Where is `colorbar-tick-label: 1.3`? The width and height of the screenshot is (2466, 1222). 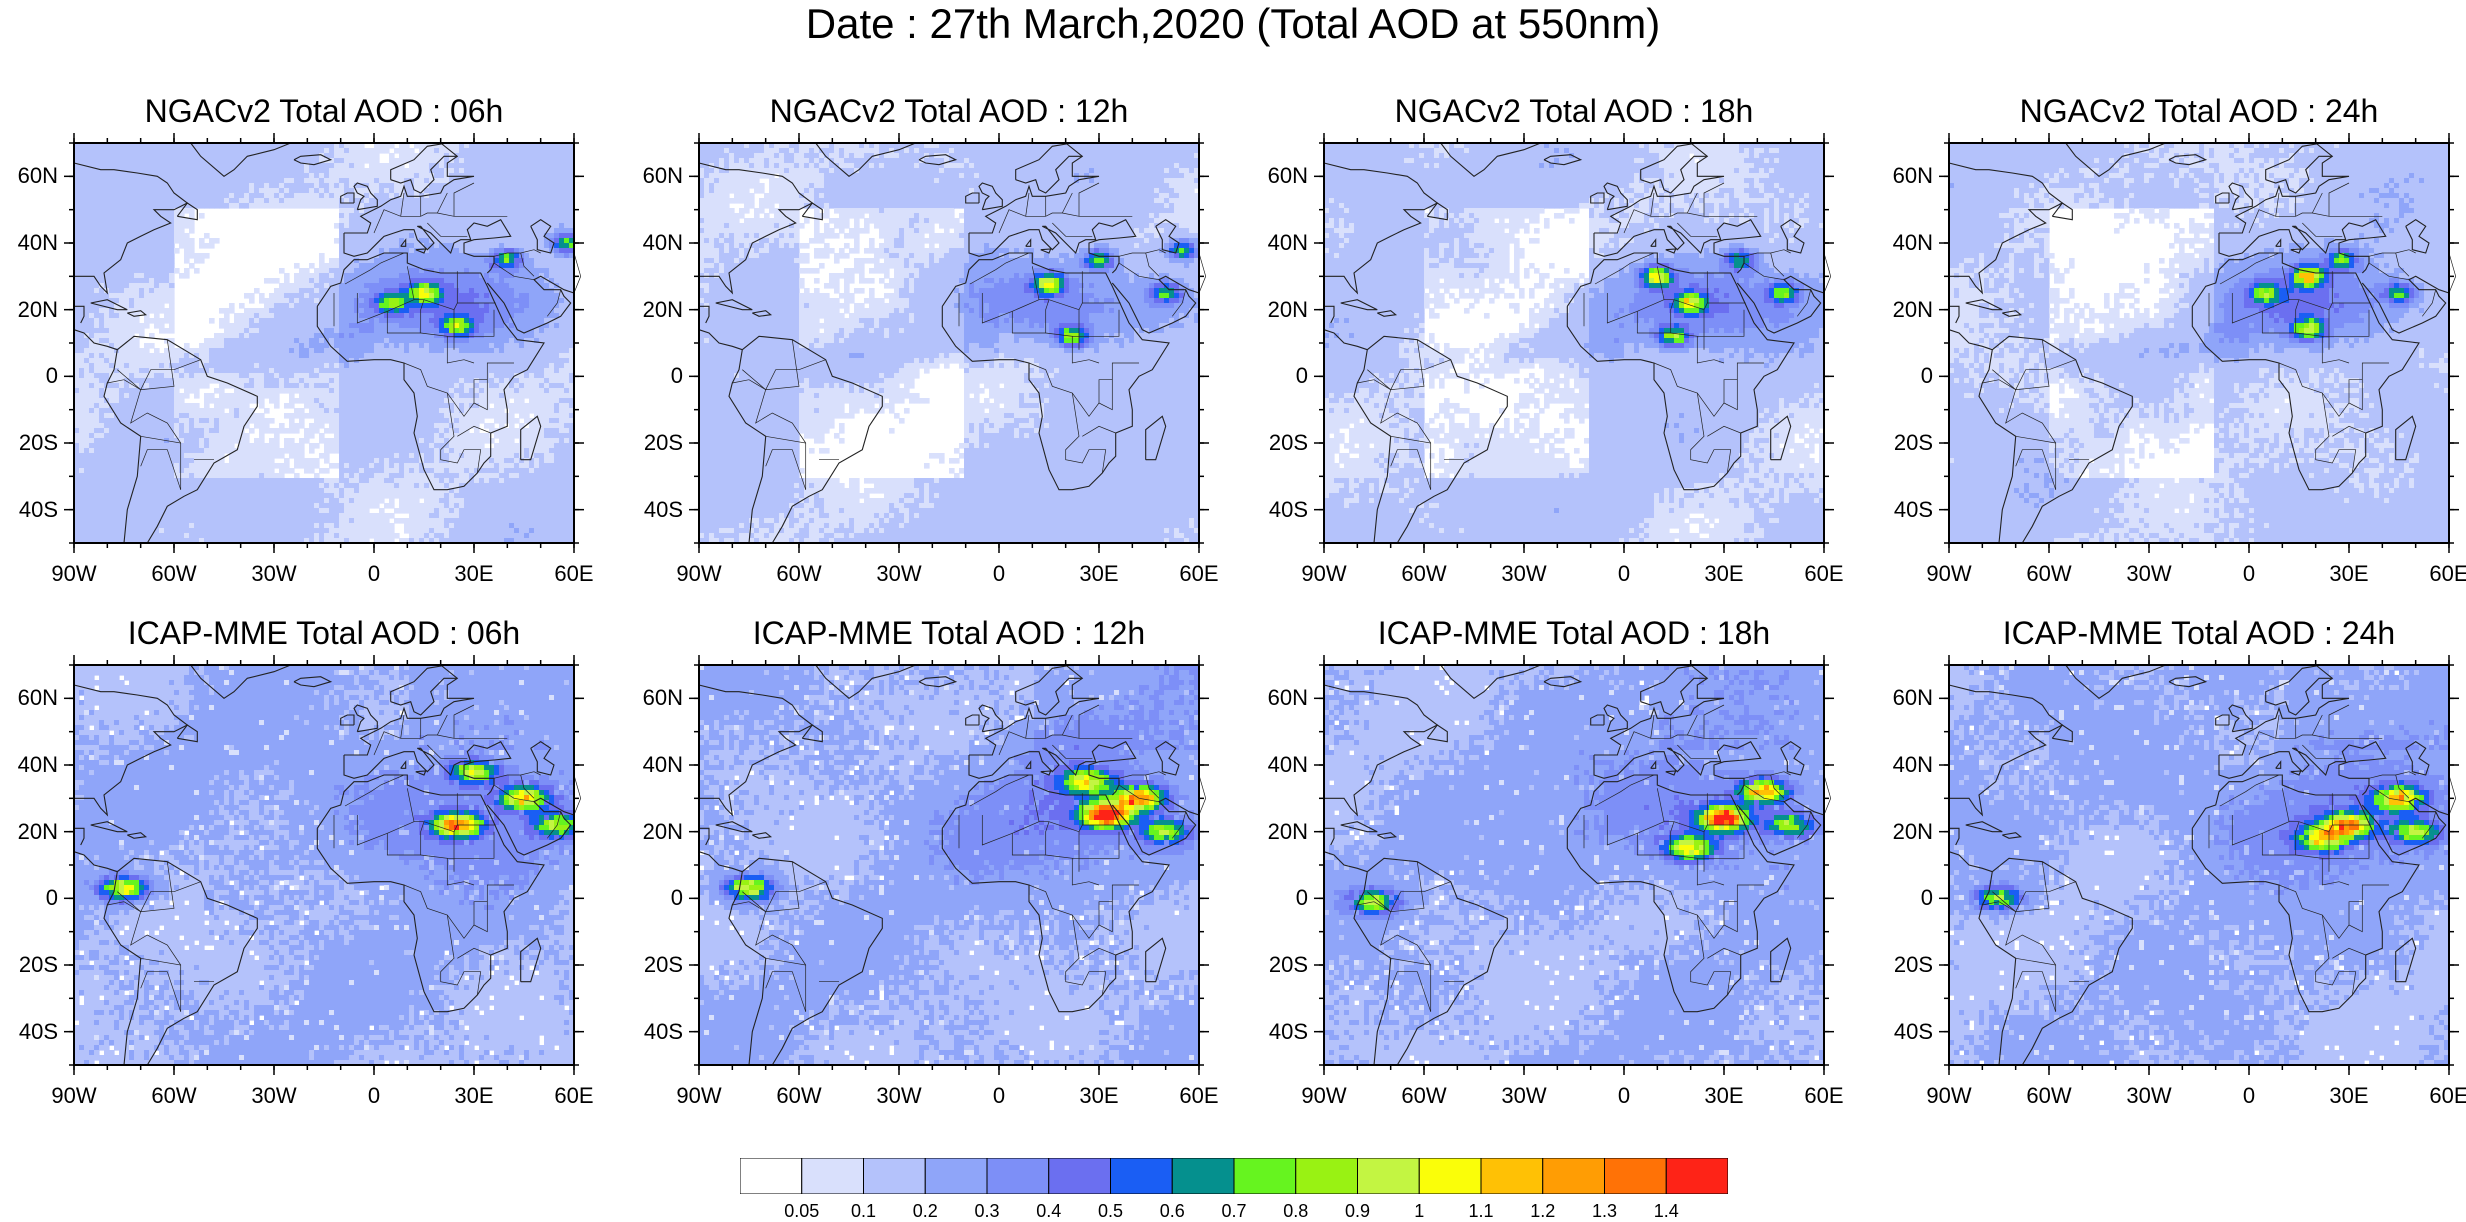 colorbar-tick-label: 1.3 is located at coordinates (1605, 1211).